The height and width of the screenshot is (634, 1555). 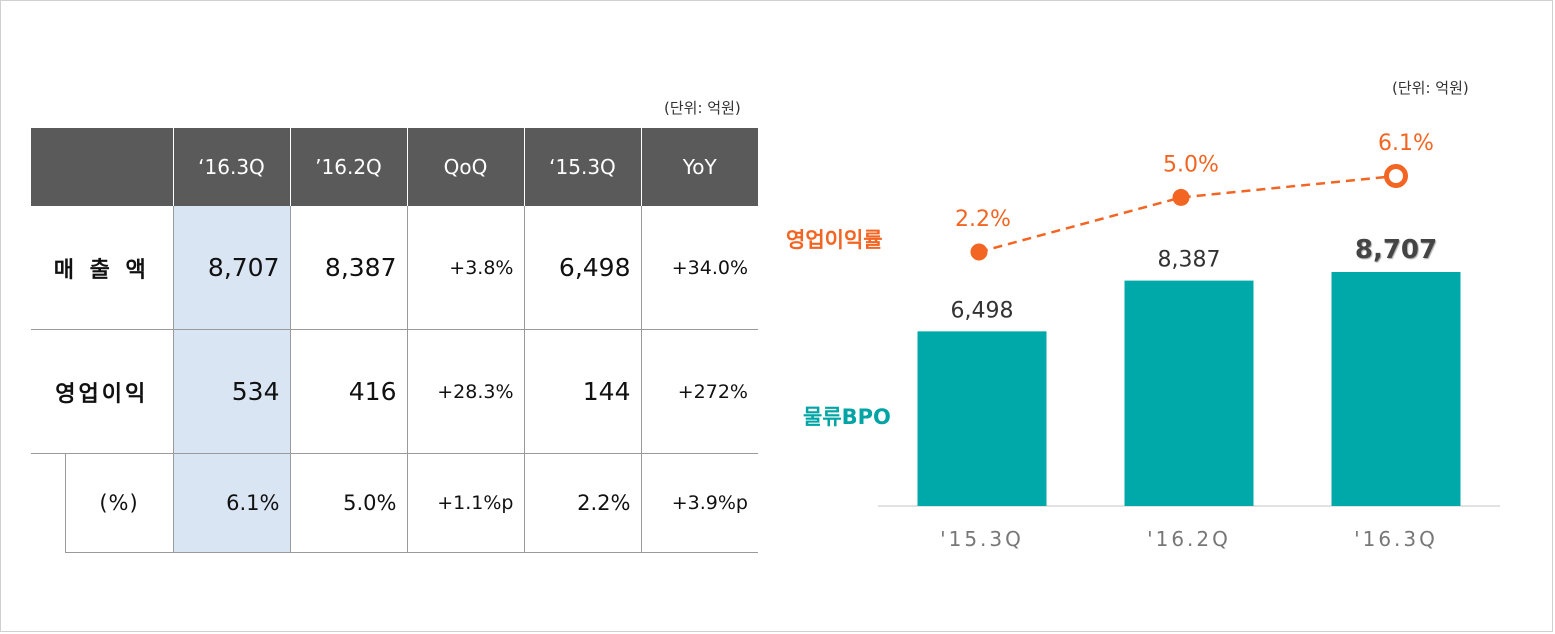 What do you see at coordinates (582, 268) in the screenshot?
I see `table-cell: 6,498` at bounding box center [582, 268].